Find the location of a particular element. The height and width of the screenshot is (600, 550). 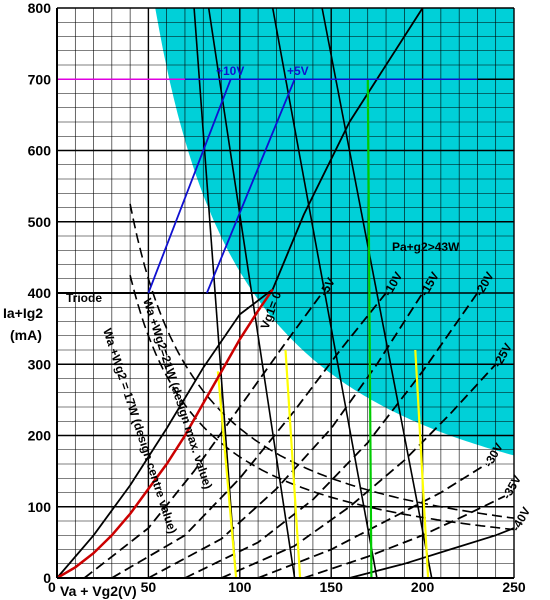

drive-label-plus5: +5V is located at coordinates (298, 71).